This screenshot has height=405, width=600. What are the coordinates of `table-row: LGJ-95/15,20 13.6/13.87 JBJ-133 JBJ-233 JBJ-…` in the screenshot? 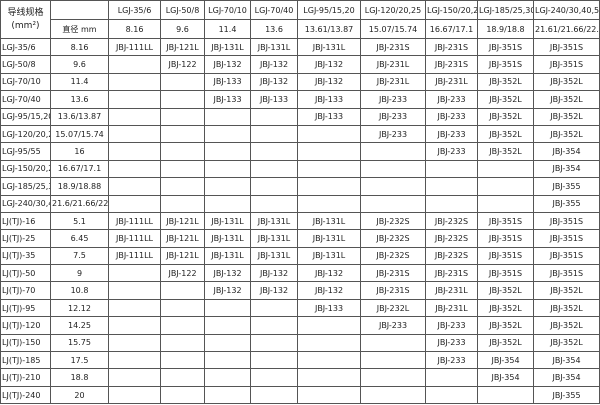 It's located at (300, 116).